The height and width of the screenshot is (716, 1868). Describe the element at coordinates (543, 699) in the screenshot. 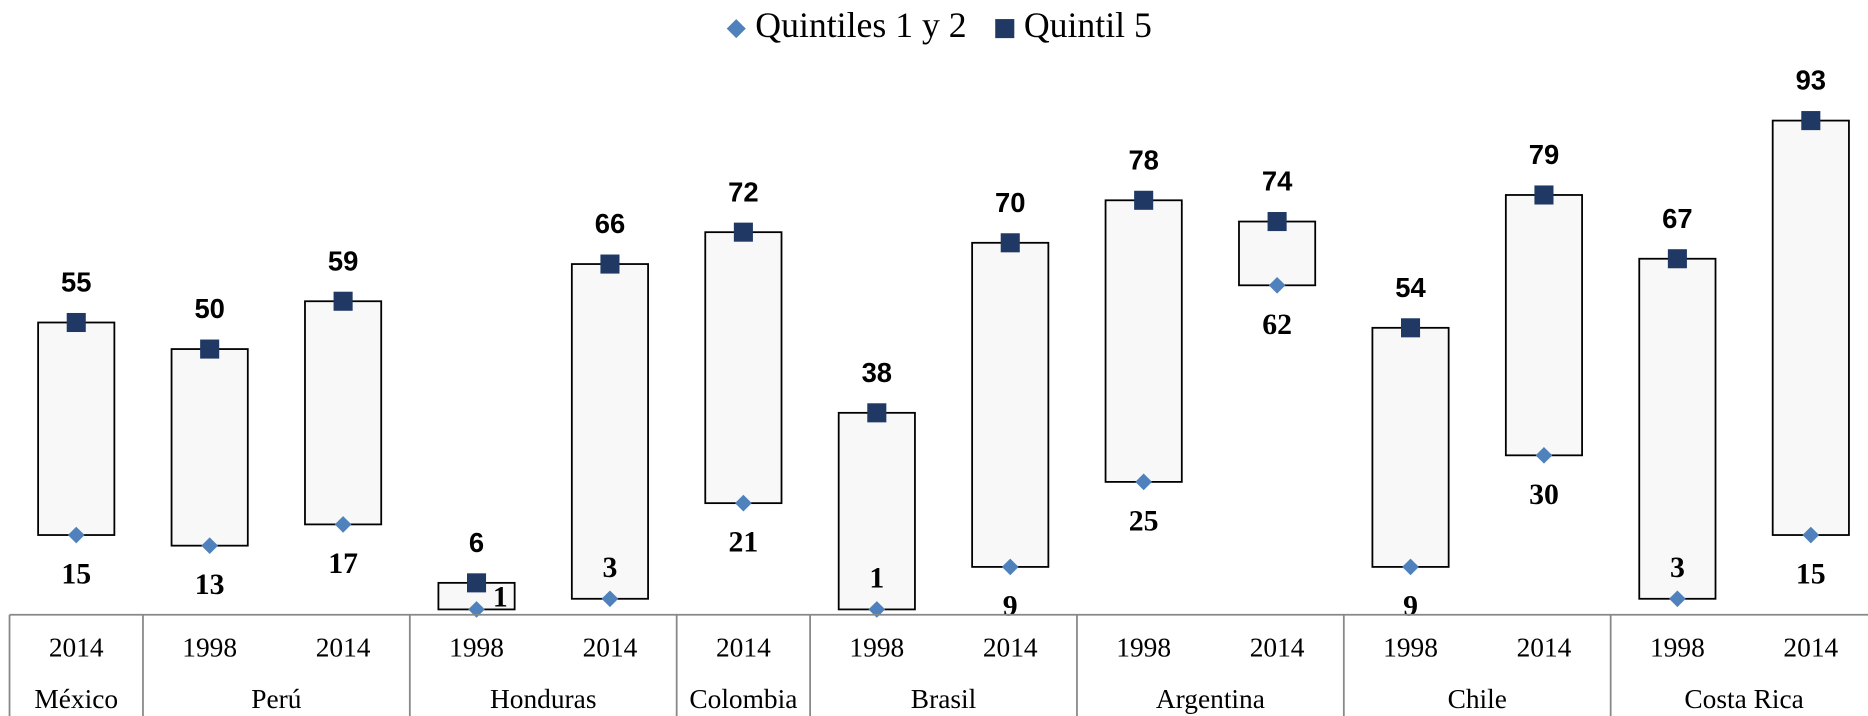

I see `group-label: Honduras` at that location.